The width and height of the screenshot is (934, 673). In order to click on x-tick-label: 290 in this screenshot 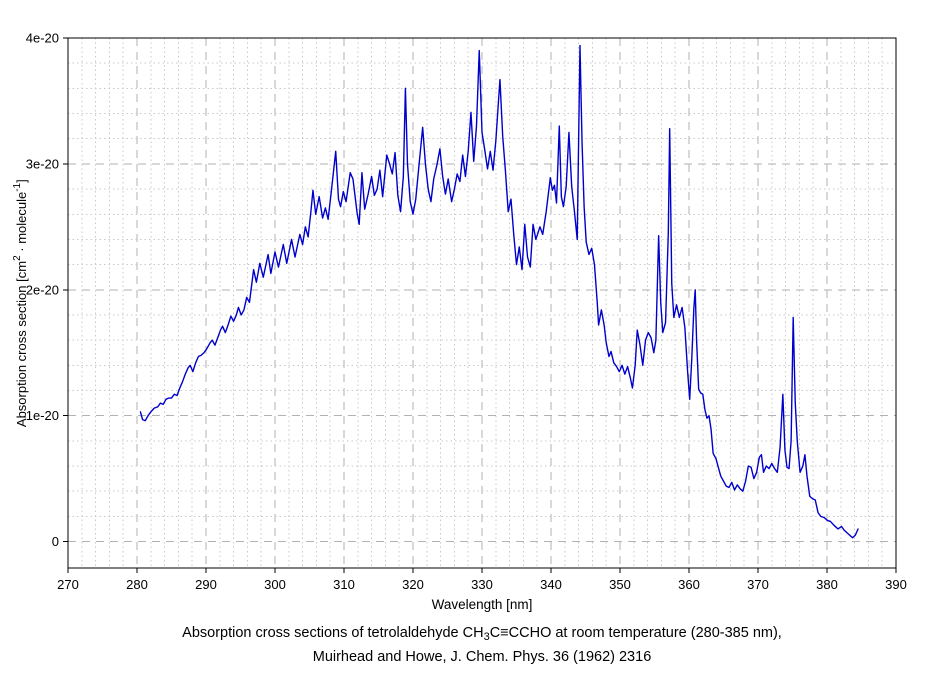, I will do `click(206, 584)`.